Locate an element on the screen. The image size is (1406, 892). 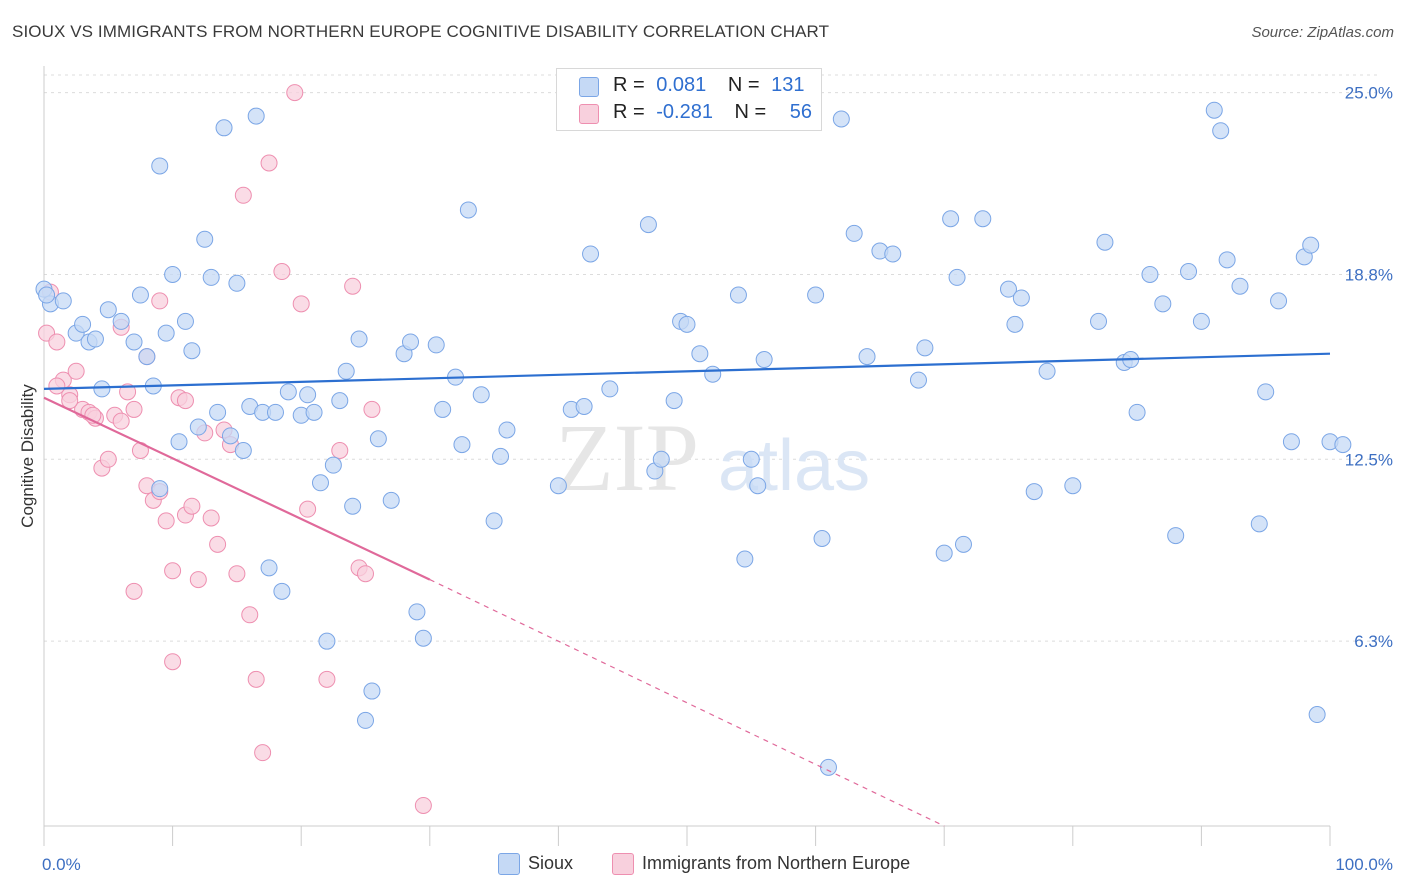
legend-n-value: 131 is located at coordinates (788, 85).